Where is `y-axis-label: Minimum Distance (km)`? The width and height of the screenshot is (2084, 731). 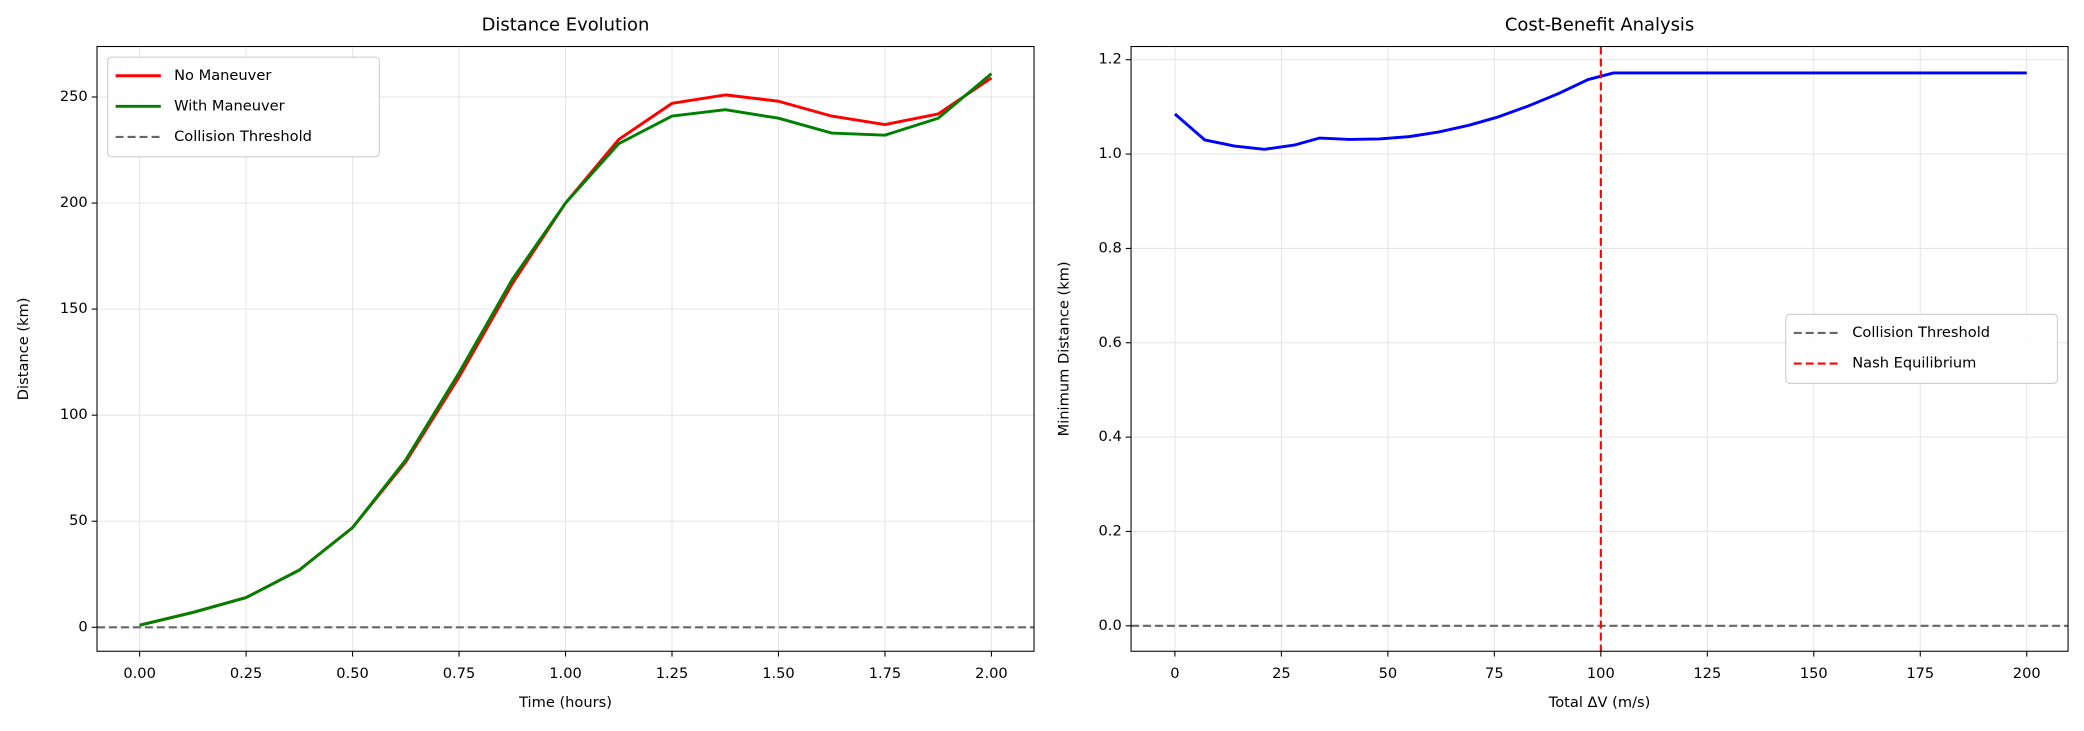 y-axis-label: Minimum Distance (km) is located at coordinates (1064, 348).